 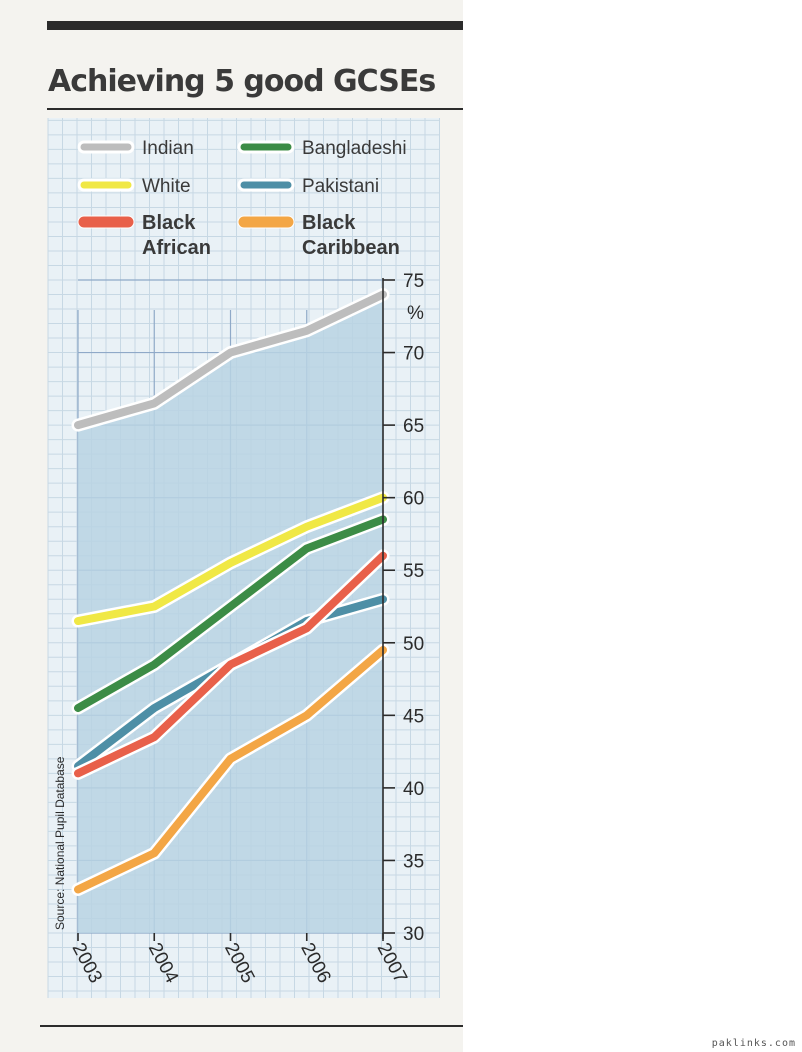 What do you see at coordinates (415, 313) in the screenshot?
I see `y-unit-label: %` at bounding box center [415, 313].